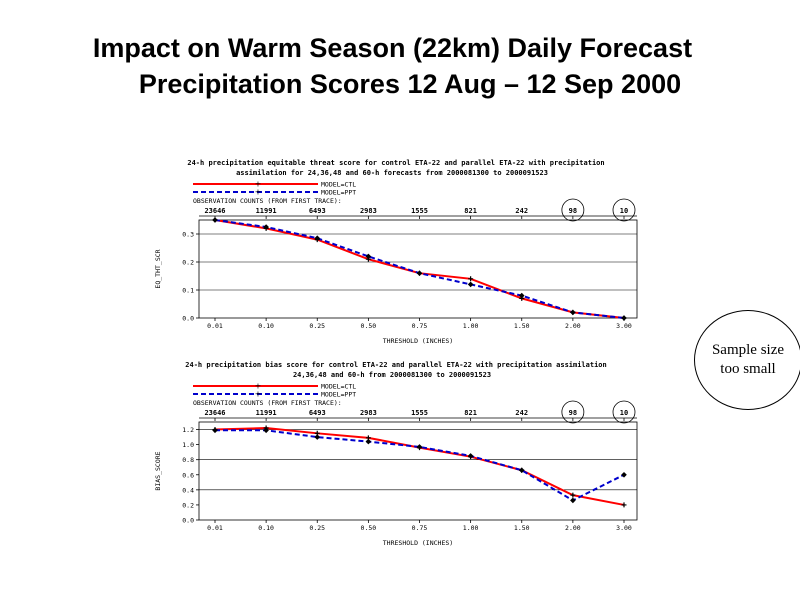  I want to click on y-tick-label: 0.1, so click(188, 291).